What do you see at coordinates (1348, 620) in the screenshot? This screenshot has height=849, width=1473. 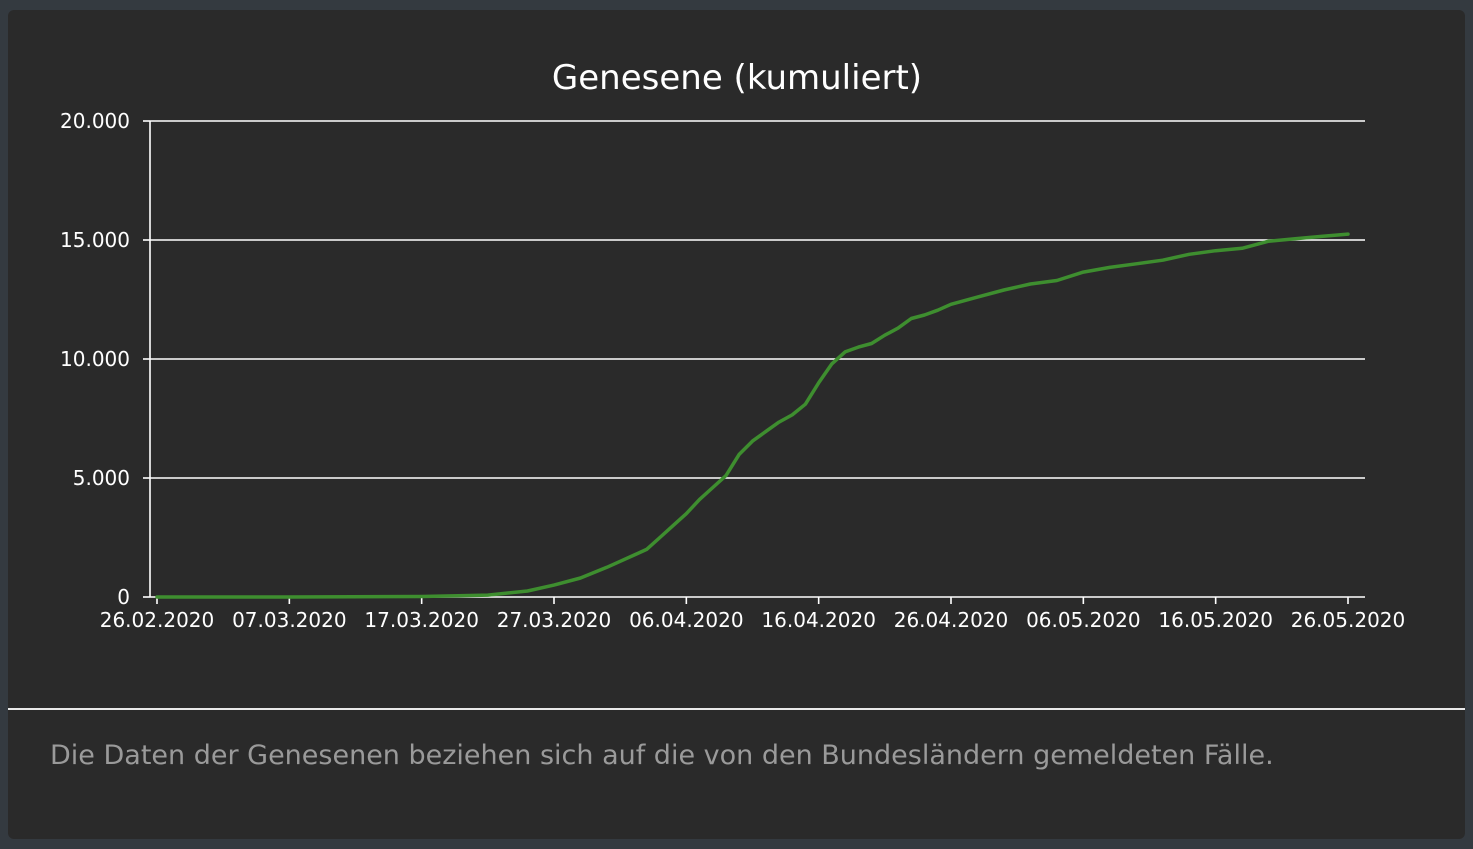 I see `x-tick-label: 26.05.2020` at bounding box center [1348, 620].